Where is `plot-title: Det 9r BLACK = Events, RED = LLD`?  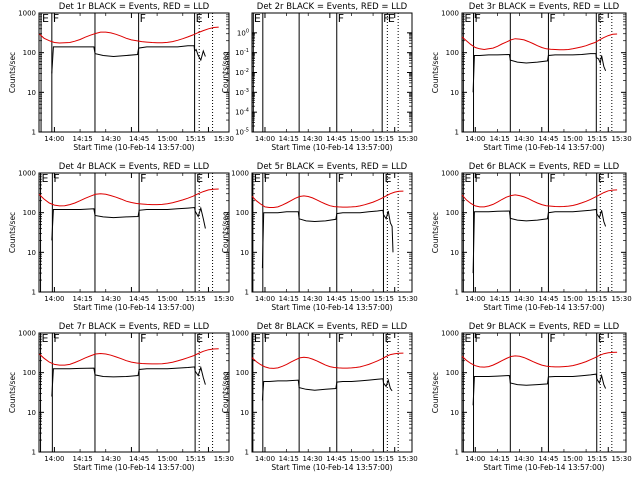
plot-title: Det 9r BLACK = Events, RED = LLD is located at coordinates (544, 327).